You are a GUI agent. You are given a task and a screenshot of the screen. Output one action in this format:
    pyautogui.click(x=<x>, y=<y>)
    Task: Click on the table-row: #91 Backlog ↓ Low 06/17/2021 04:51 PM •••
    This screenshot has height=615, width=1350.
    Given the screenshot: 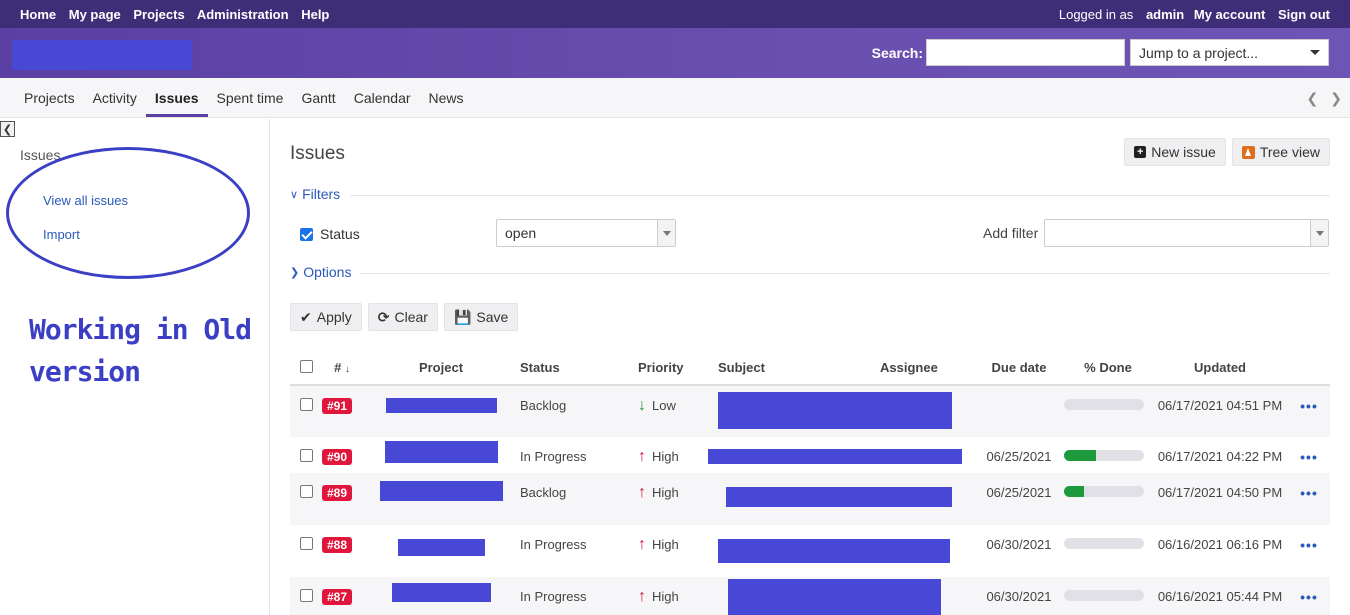 What is the action you would take?
    pyautogui.click(x=810, y=411)
    